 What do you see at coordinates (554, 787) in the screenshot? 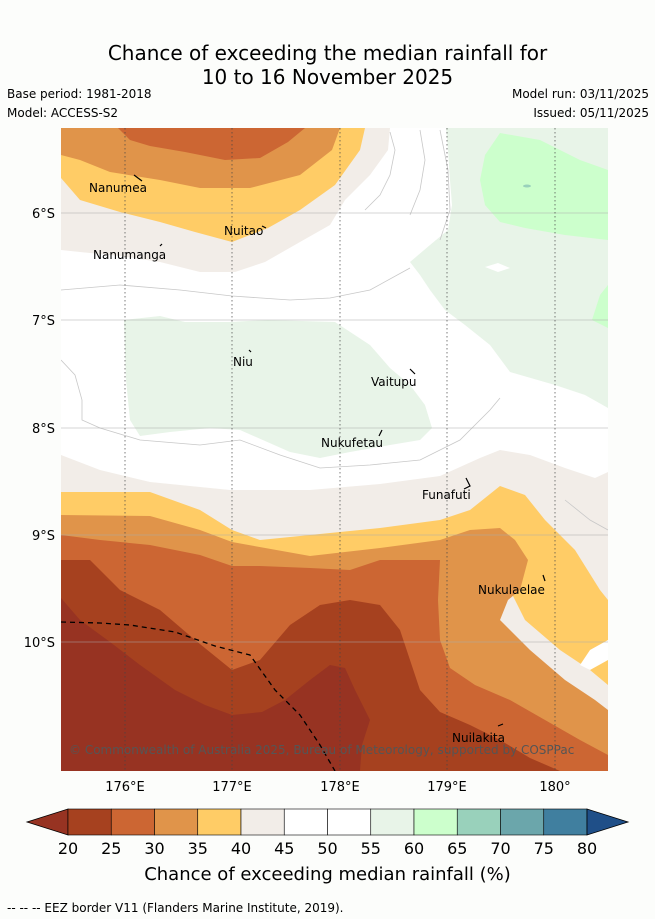
I see `lon-label-180: 180°` at bounding box center [554, 787].